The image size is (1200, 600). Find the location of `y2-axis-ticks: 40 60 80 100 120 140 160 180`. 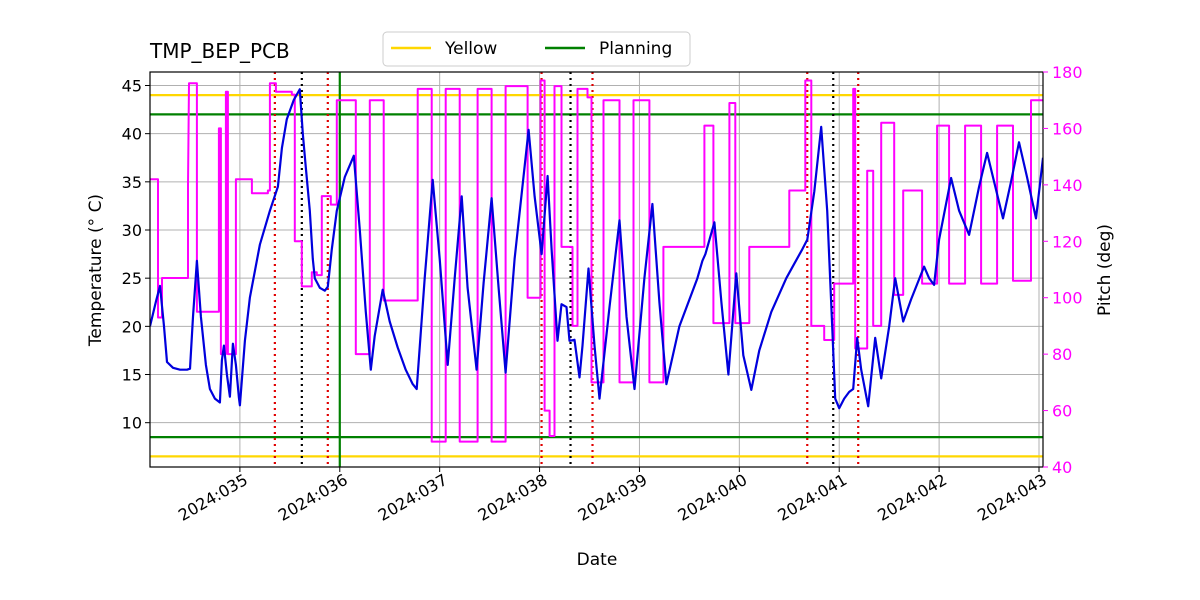

y2-axis-ticks: 40 60 80 100 120 140 160 180 is located at coordinates (1063, 270).